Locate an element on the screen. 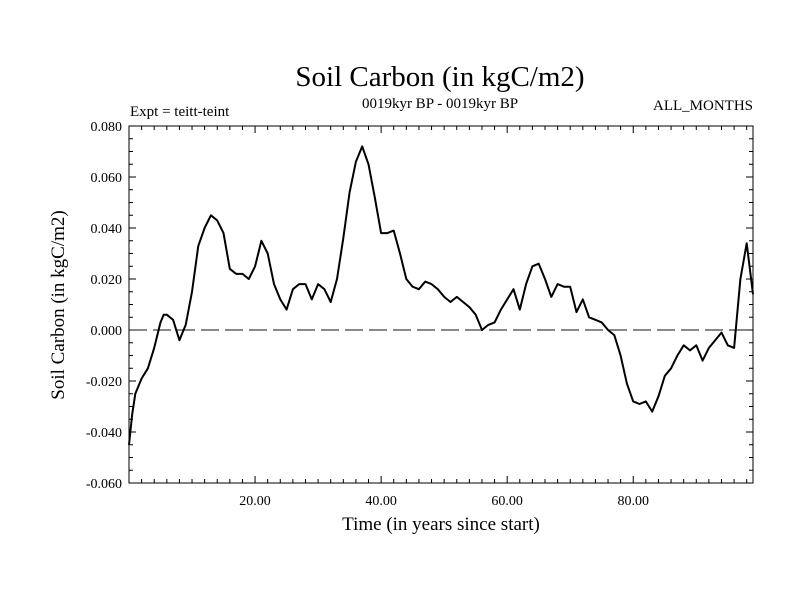 Image resolution: width=800 pixels, height=600 pixels. y-tick-label: 0.000 is located at coordinates (107, 331).